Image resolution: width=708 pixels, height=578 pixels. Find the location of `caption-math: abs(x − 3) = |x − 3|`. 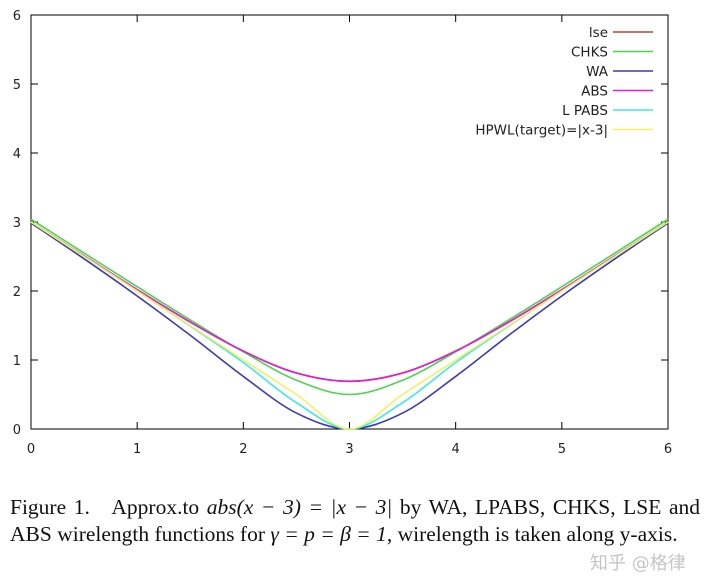

caption-math: abs(x − 3) = |x − 3| is located at coordinates (299, 507).